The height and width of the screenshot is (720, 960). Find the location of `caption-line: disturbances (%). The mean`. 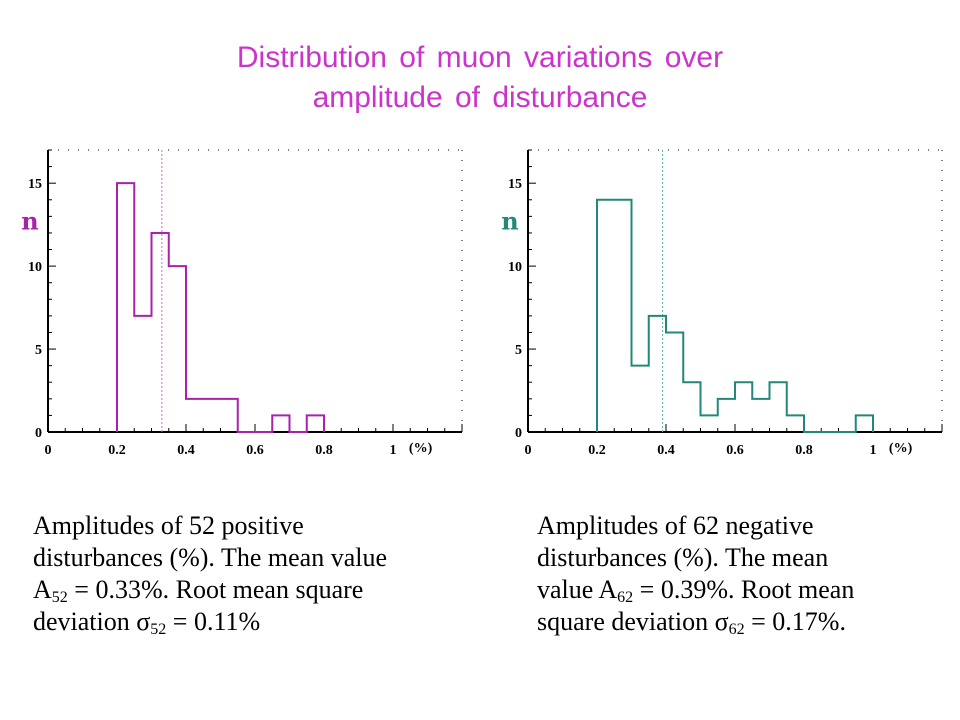

caption-line: disturbances (%). The mean is located at coordinates (683, 557).